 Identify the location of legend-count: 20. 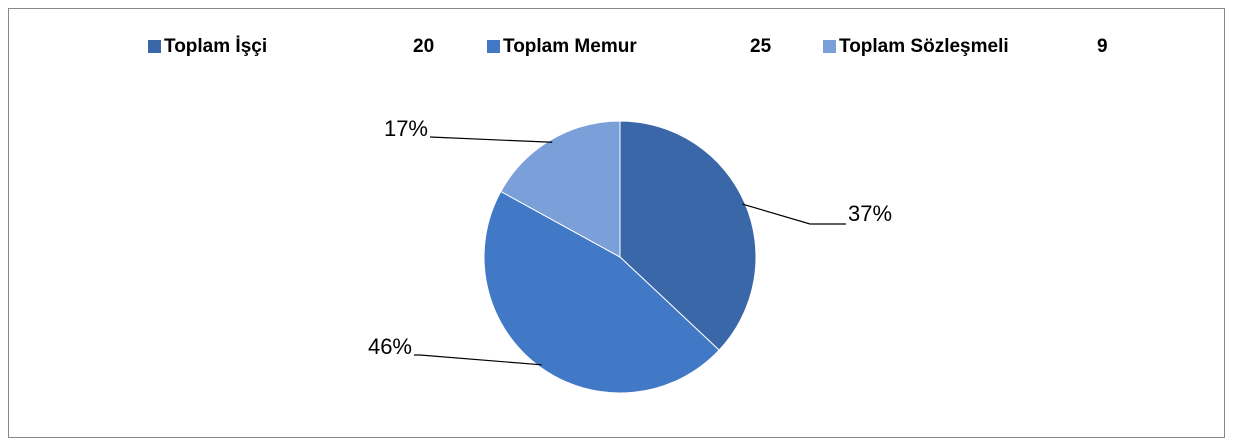
(423, 46).